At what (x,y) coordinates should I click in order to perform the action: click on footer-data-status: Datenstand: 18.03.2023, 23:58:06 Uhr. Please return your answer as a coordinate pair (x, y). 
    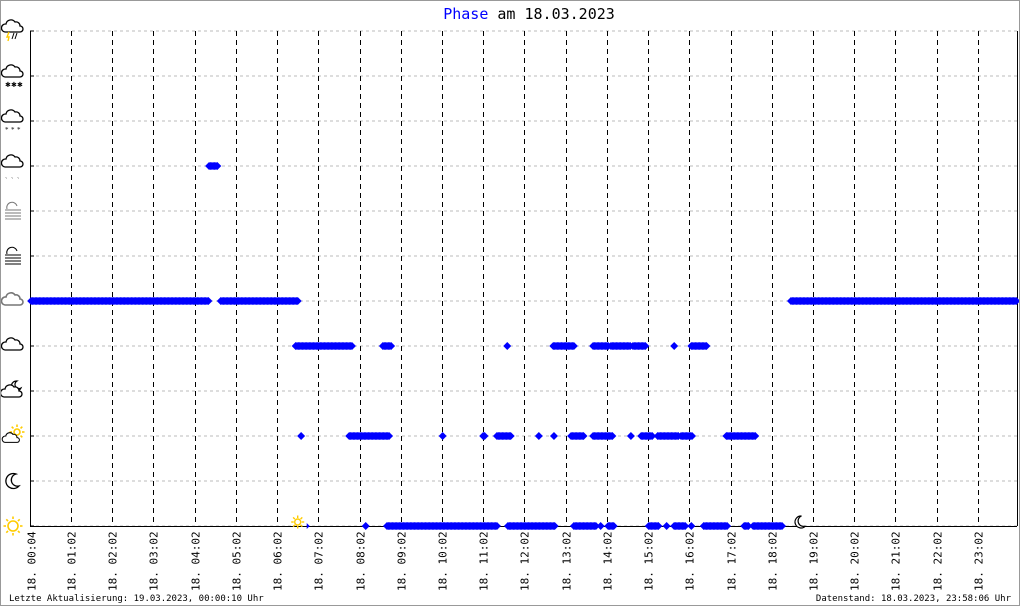
    Looking at the image, I should click on (913, 599).